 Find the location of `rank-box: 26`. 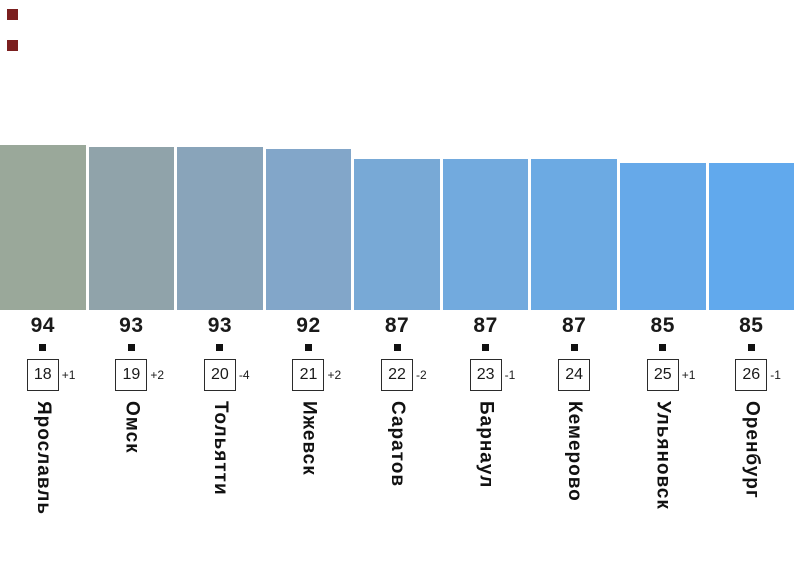

rank-box: 26 is located at coordinates (751, 375).